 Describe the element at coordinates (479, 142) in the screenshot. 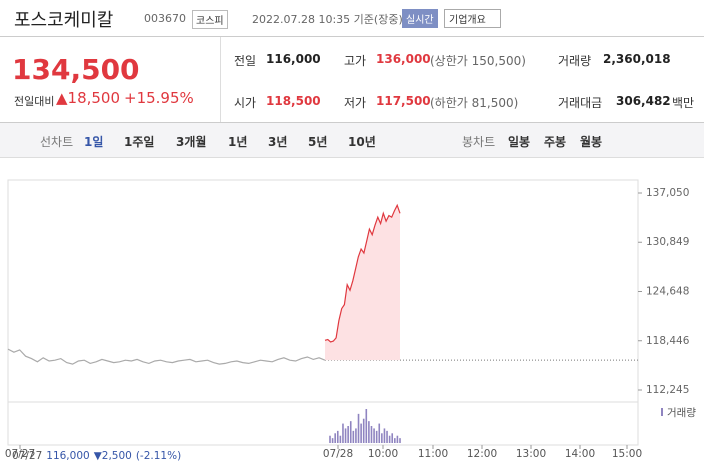

I see `tab-group-label: 봉차트` at that location.